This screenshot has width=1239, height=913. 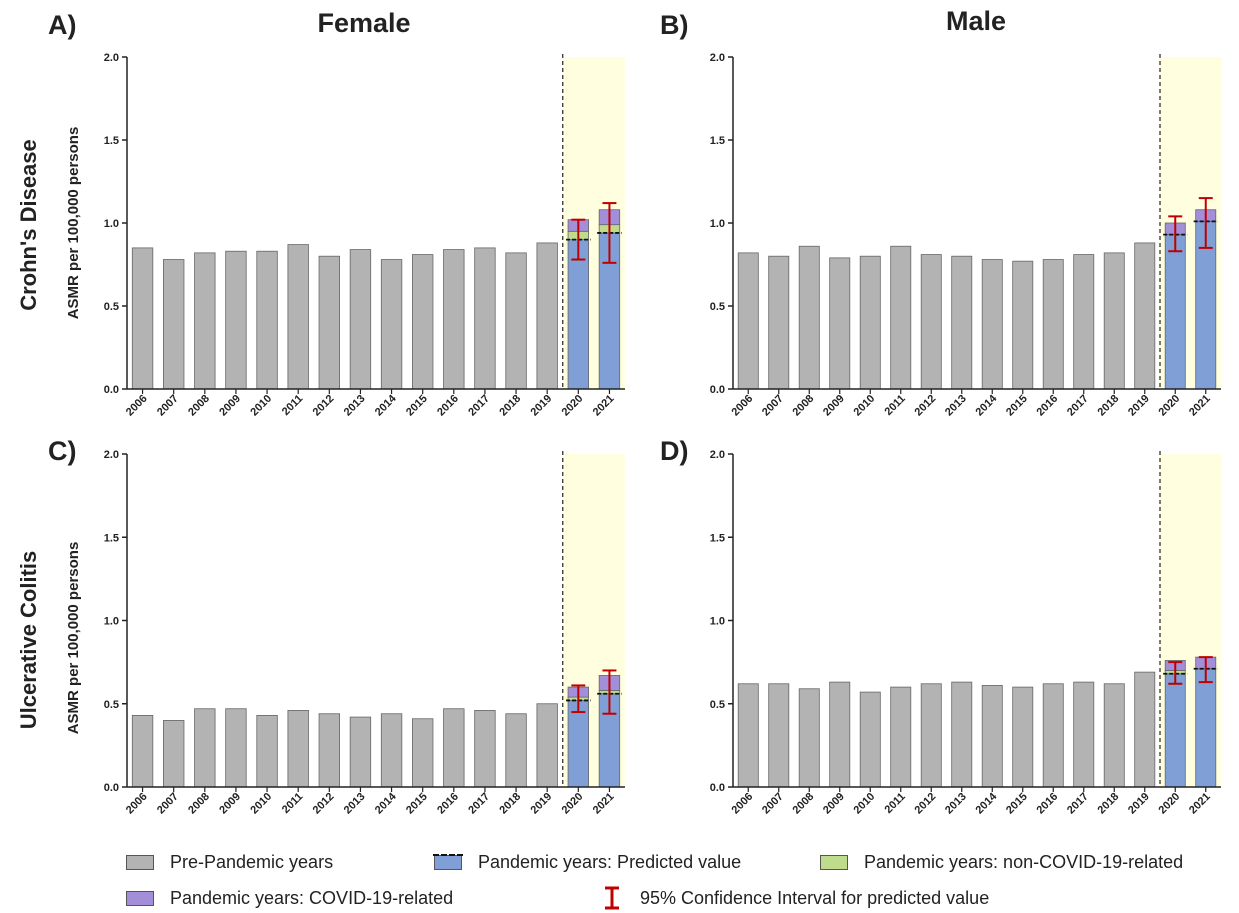 I want to click on x-tick-label: 2016, so click(x=1048, y=804).